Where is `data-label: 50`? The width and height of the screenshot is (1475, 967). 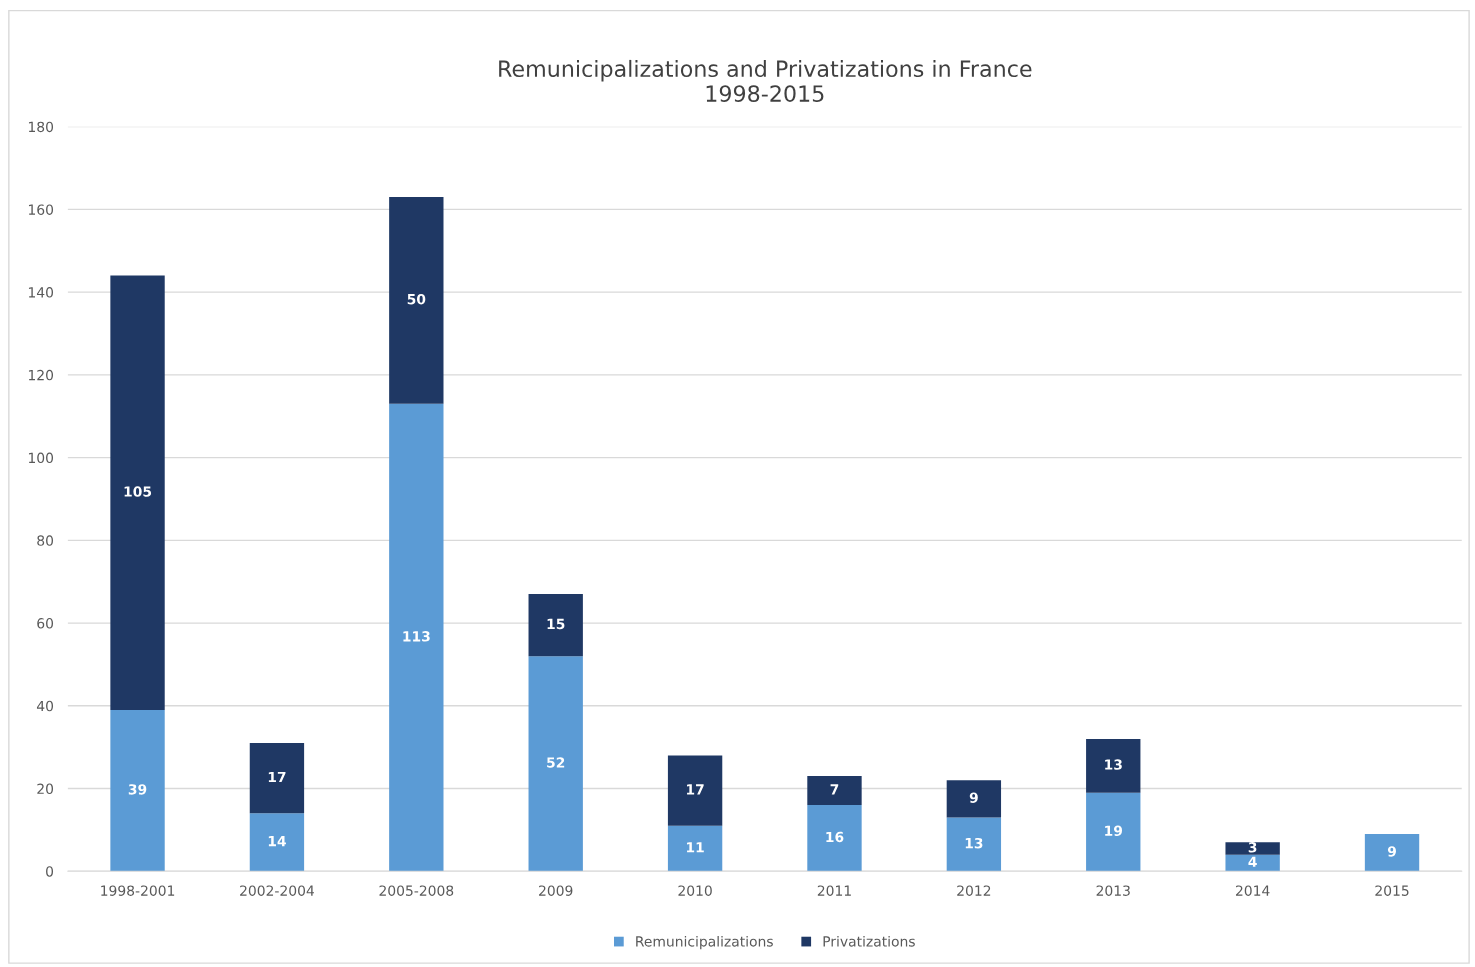
data-label: 50 is located at coordinates (416, 299).